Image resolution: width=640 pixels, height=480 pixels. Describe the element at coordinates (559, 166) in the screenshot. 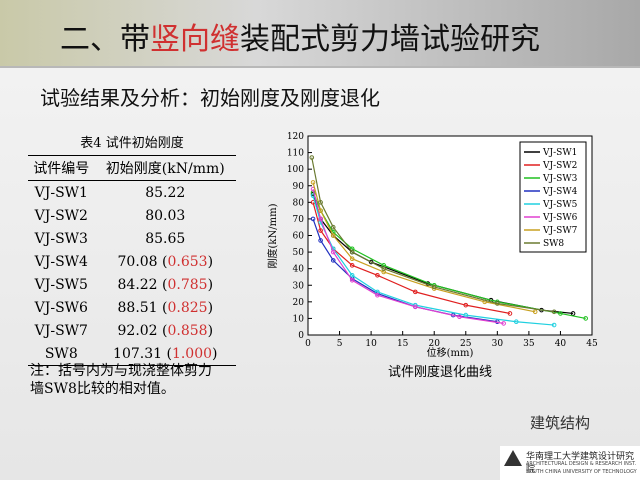

I see `legend-label: VJ-SW2` at that location.